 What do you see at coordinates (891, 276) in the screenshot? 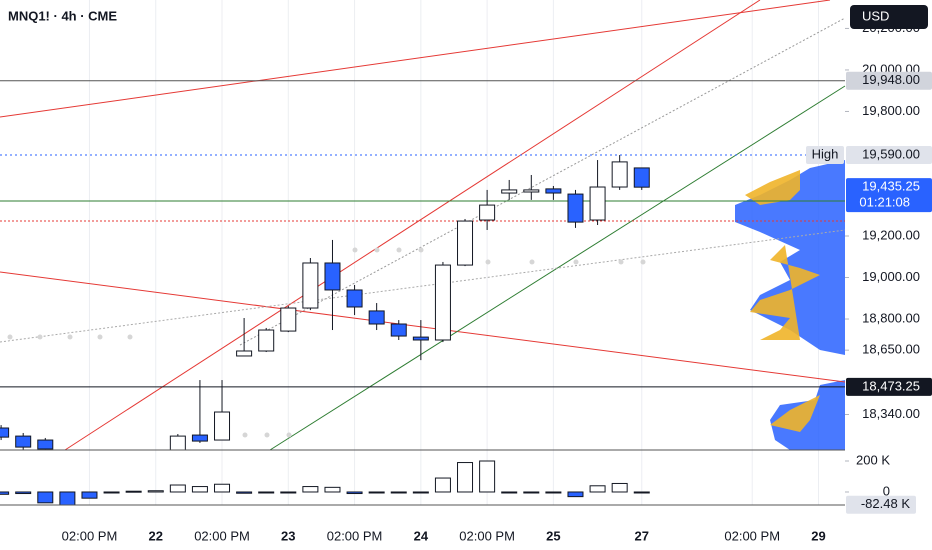
I see `y-tick-label: 19,000.00` at bounding box center [891, 276].